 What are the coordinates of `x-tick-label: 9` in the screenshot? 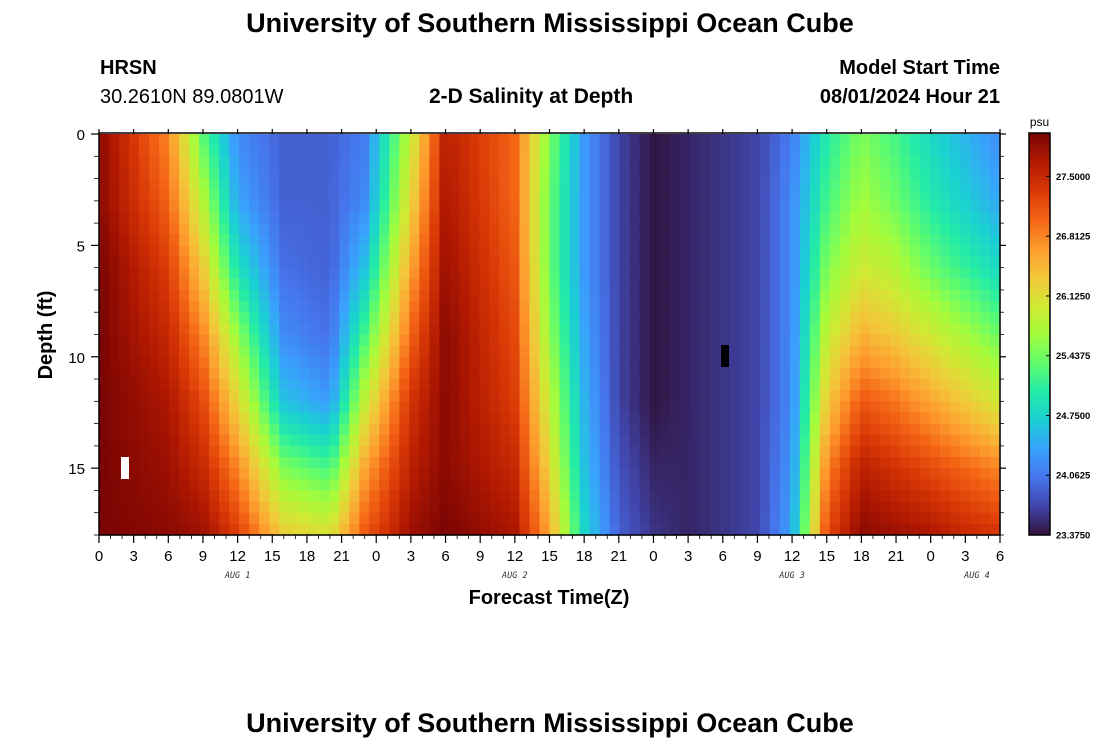 It's located at (203, 556).